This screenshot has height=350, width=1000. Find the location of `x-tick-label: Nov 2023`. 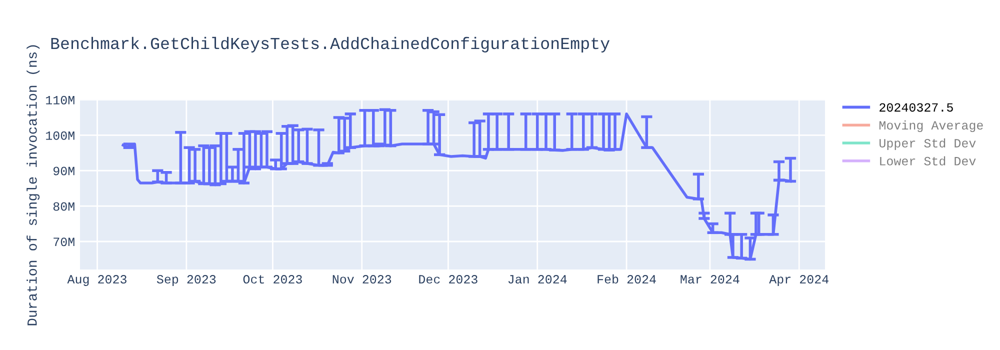

x-tick-label: Nov 2023 is located at coordinates (362, 279).